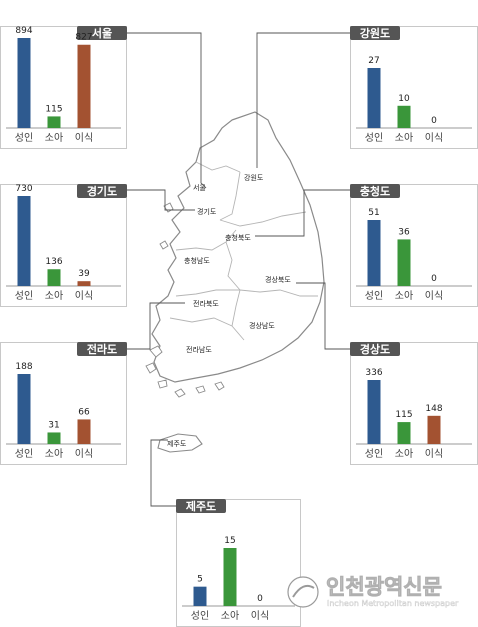 The image size is (478, 627). Describe the element at coordinates (434, 454) in the screenshot. I see `category-label-gyeongsang-transplant: 이식` at that location.